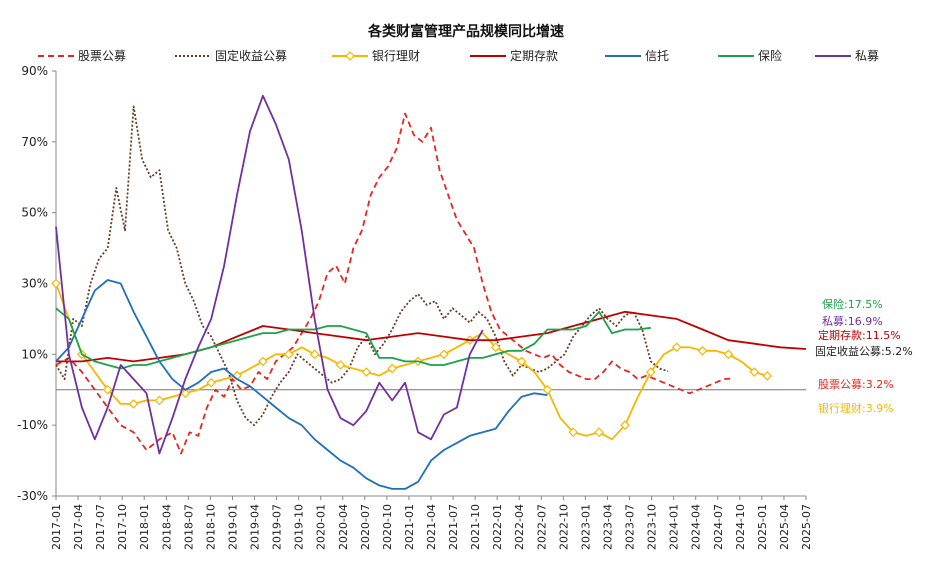 The width and height of the screenshot is (929, 583). I want to click on x-tick-label: 2019-07, so click(277, 527).